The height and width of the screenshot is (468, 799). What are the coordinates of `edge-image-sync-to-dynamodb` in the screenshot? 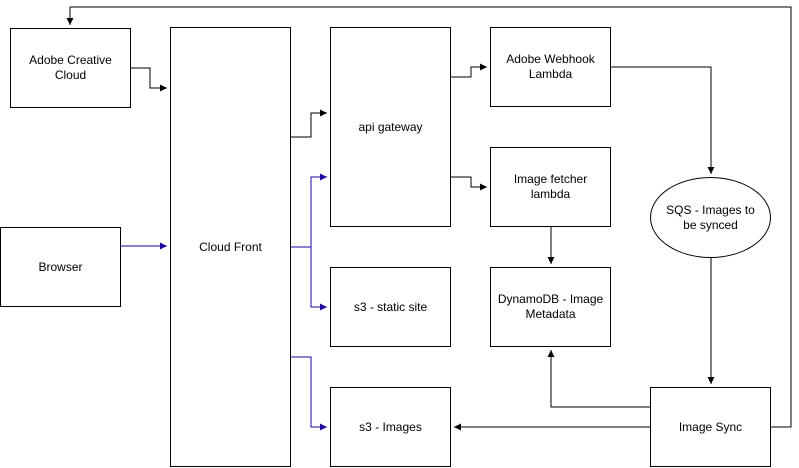 It's located at (598, 379).